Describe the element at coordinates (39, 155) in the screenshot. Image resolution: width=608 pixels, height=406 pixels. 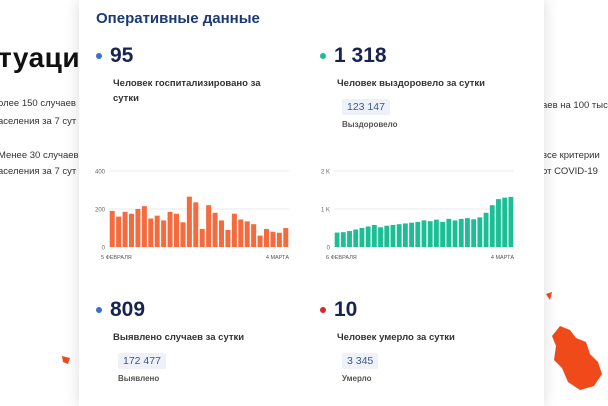
I see `background-text: Менее 30 случаев` at that location.